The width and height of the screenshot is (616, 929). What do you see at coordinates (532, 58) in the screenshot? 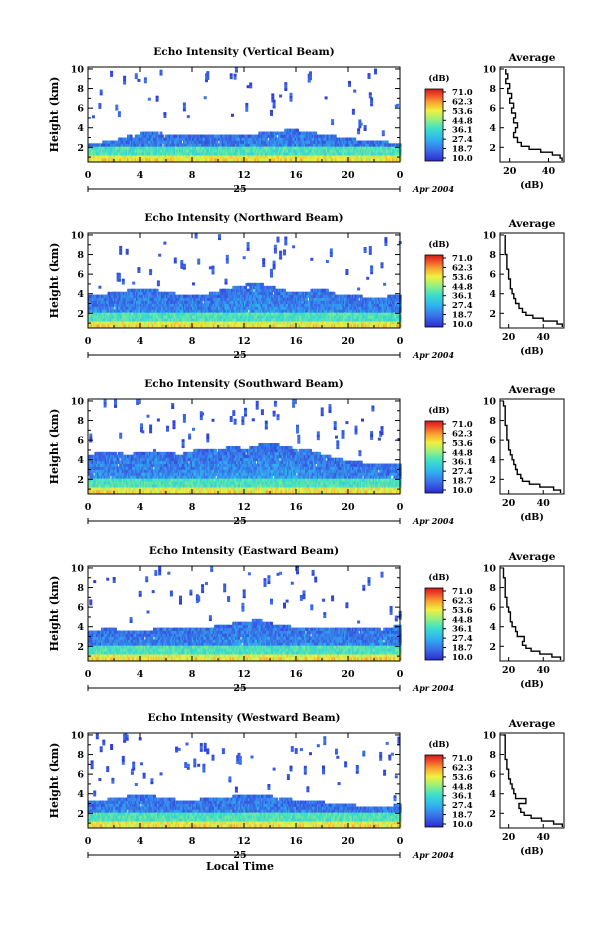
I see `average-title: Average` at bounding box center [532, 58].